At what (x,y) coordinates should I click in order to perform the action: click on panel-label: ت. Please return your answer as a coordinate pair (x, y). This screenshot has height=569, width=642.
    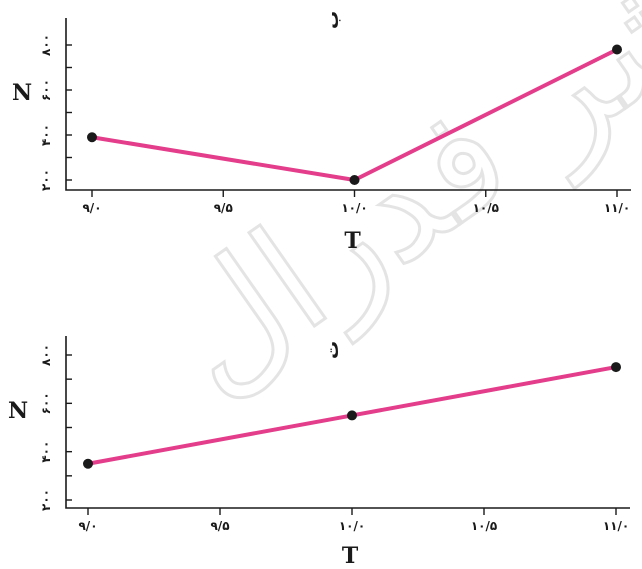
    Looking at the image, I should click on (332, 350).